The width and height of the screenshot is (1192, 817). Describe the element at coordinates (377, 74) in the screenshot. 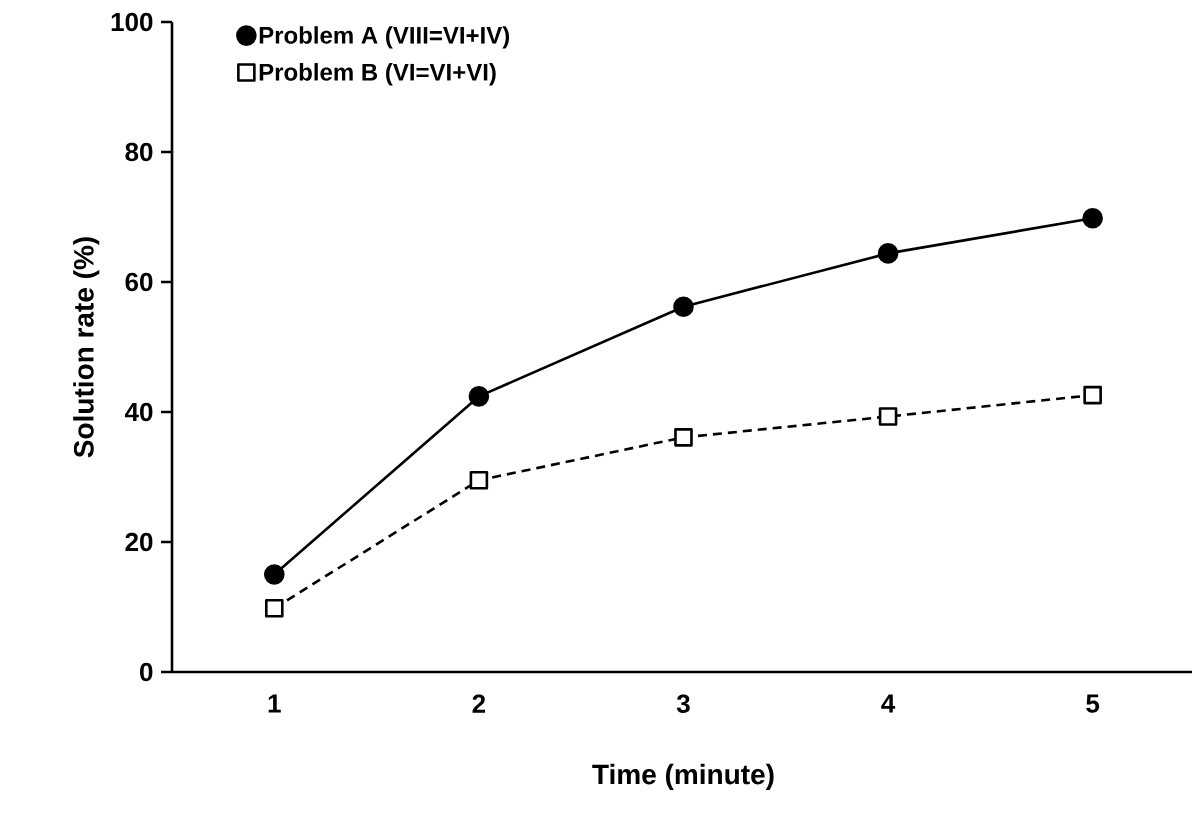

I see `legend-label: Problem B (VI=VI+VI)` at that location.